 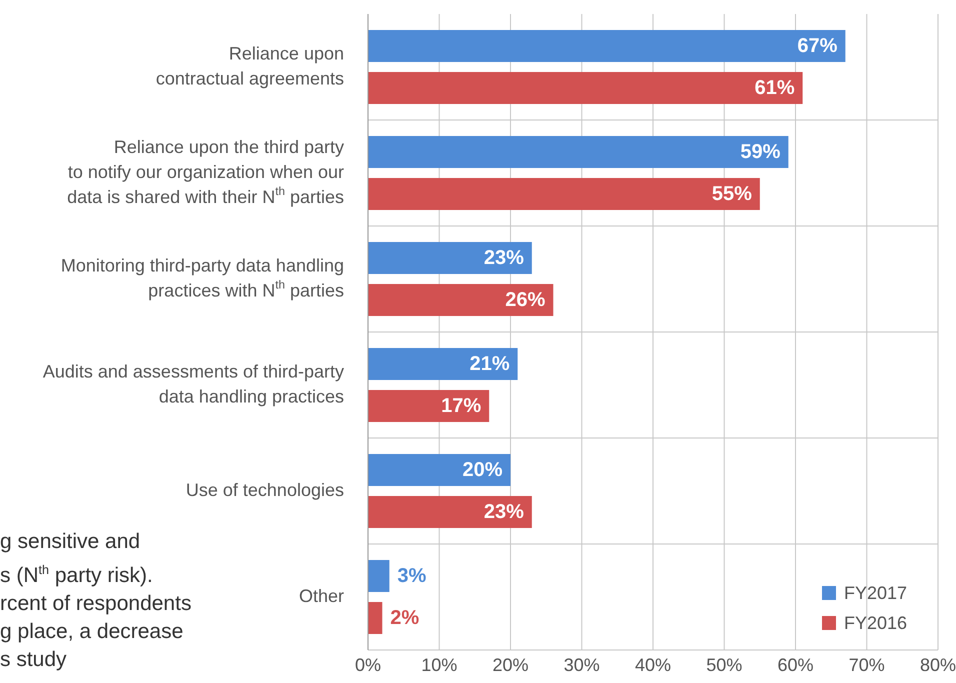 I want to click on data-label: 20%, so click(x=482, y=470).